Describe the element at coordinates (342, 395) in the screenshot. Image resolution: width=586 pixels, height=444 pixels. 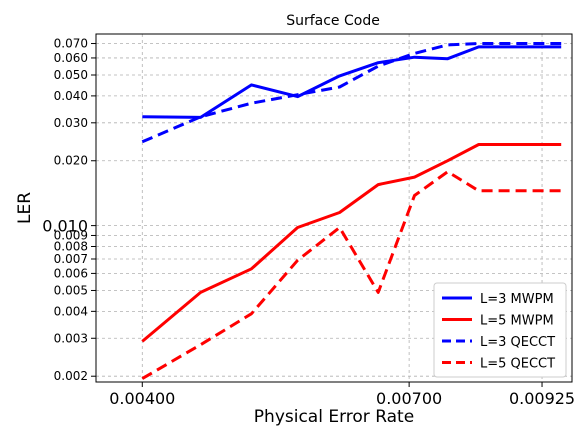
I see `x-axis: 0.00400 0.00700 0.00925` at that location.